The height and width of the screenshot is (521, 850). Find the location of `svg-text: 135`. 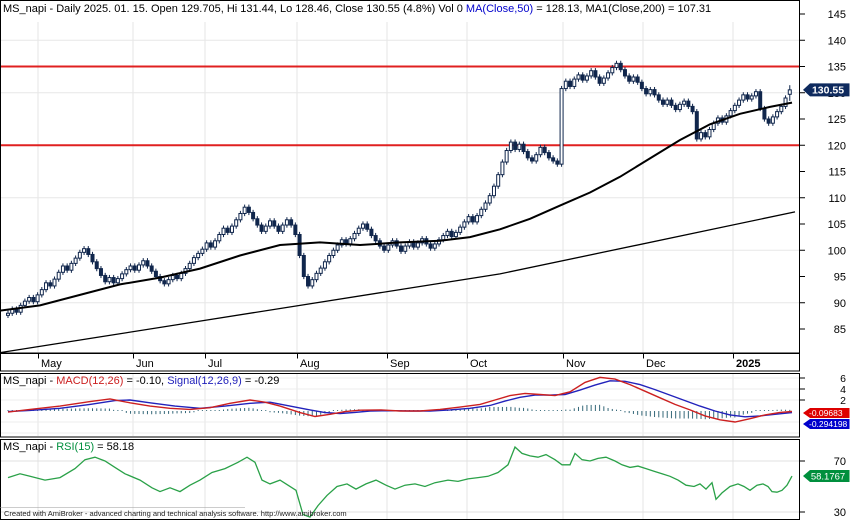

svg-text: 135 is located at coordinates (837, 68).